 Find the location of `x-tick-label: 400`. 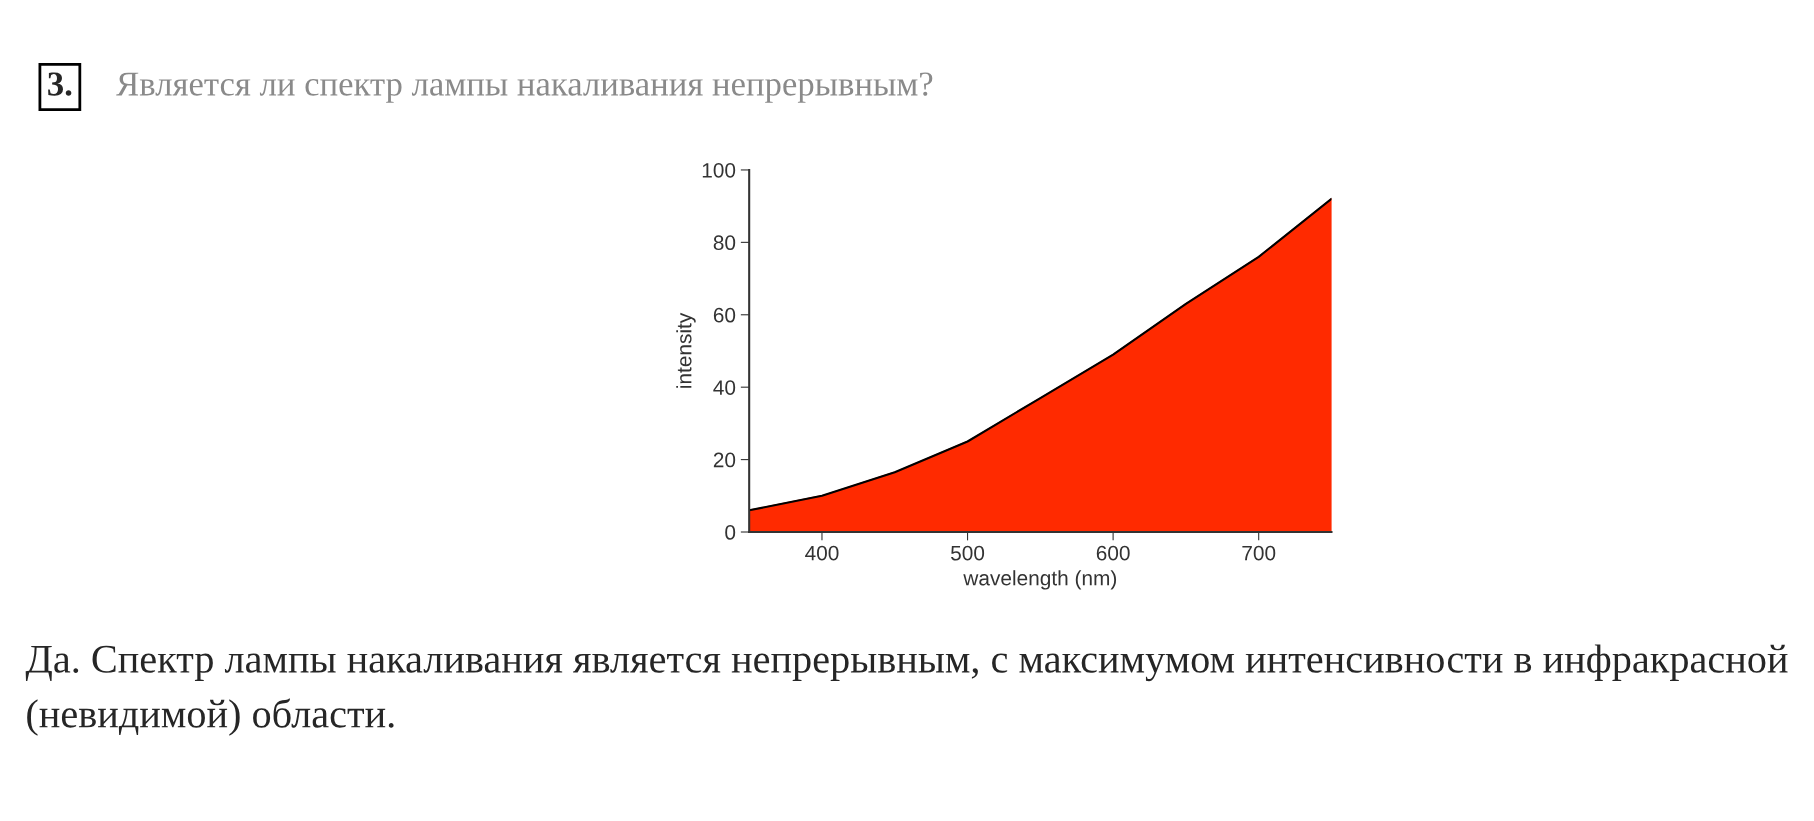

x-tick-label: 400 is located at coordinates (822, 553).